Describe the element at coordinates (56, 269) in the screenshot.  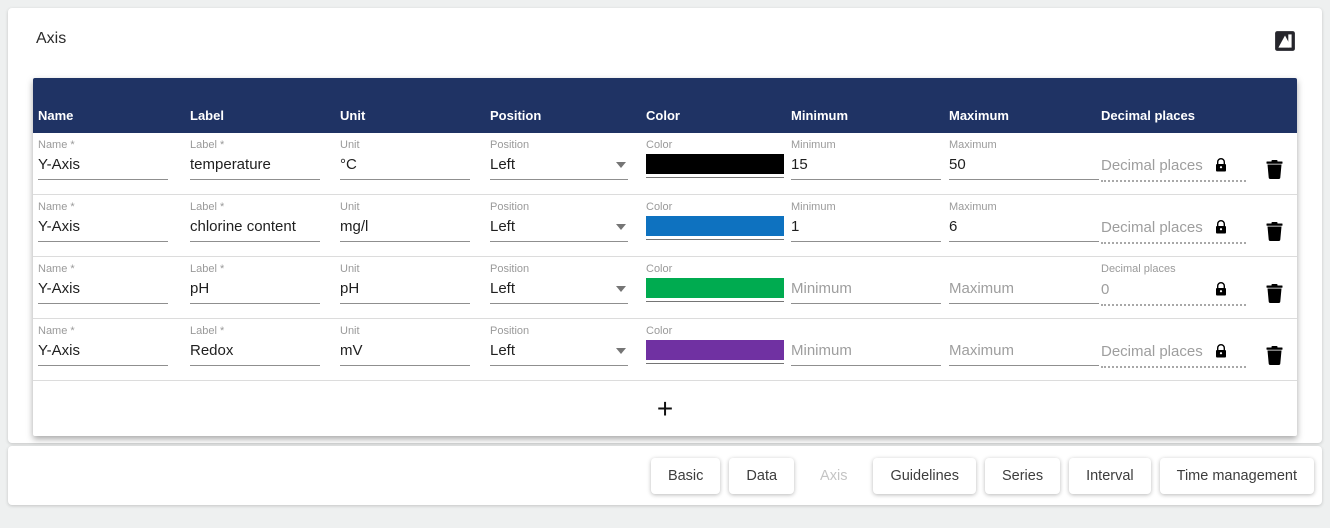
I see `name-field-label: Name *` at that location.